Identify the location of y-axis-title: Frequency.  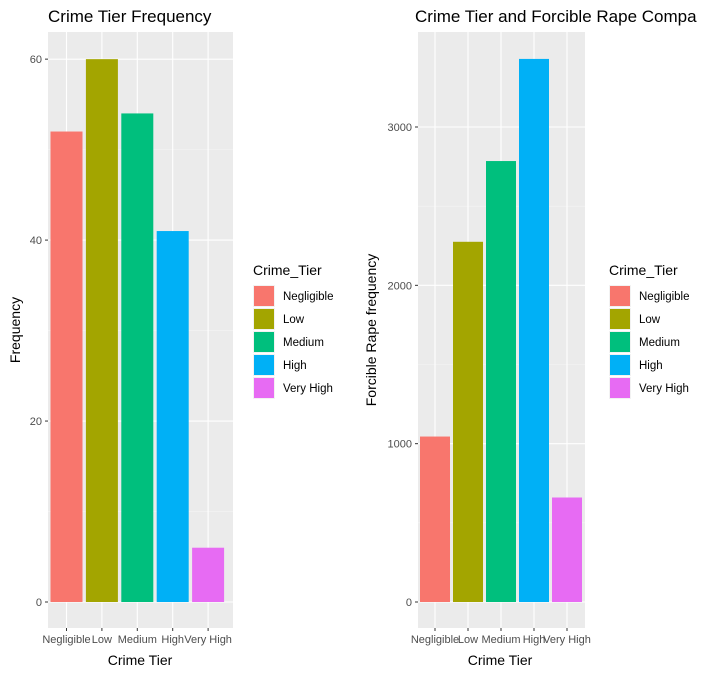
(15, 330).